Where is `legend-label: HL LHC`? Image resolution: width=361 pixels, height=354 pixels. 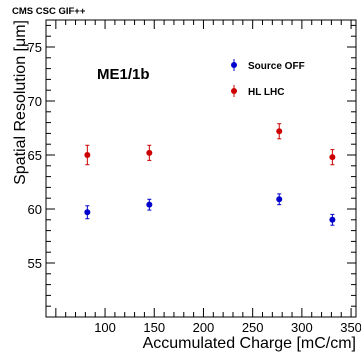 legend-label: HL LHC is located at coordinates (266, 92).